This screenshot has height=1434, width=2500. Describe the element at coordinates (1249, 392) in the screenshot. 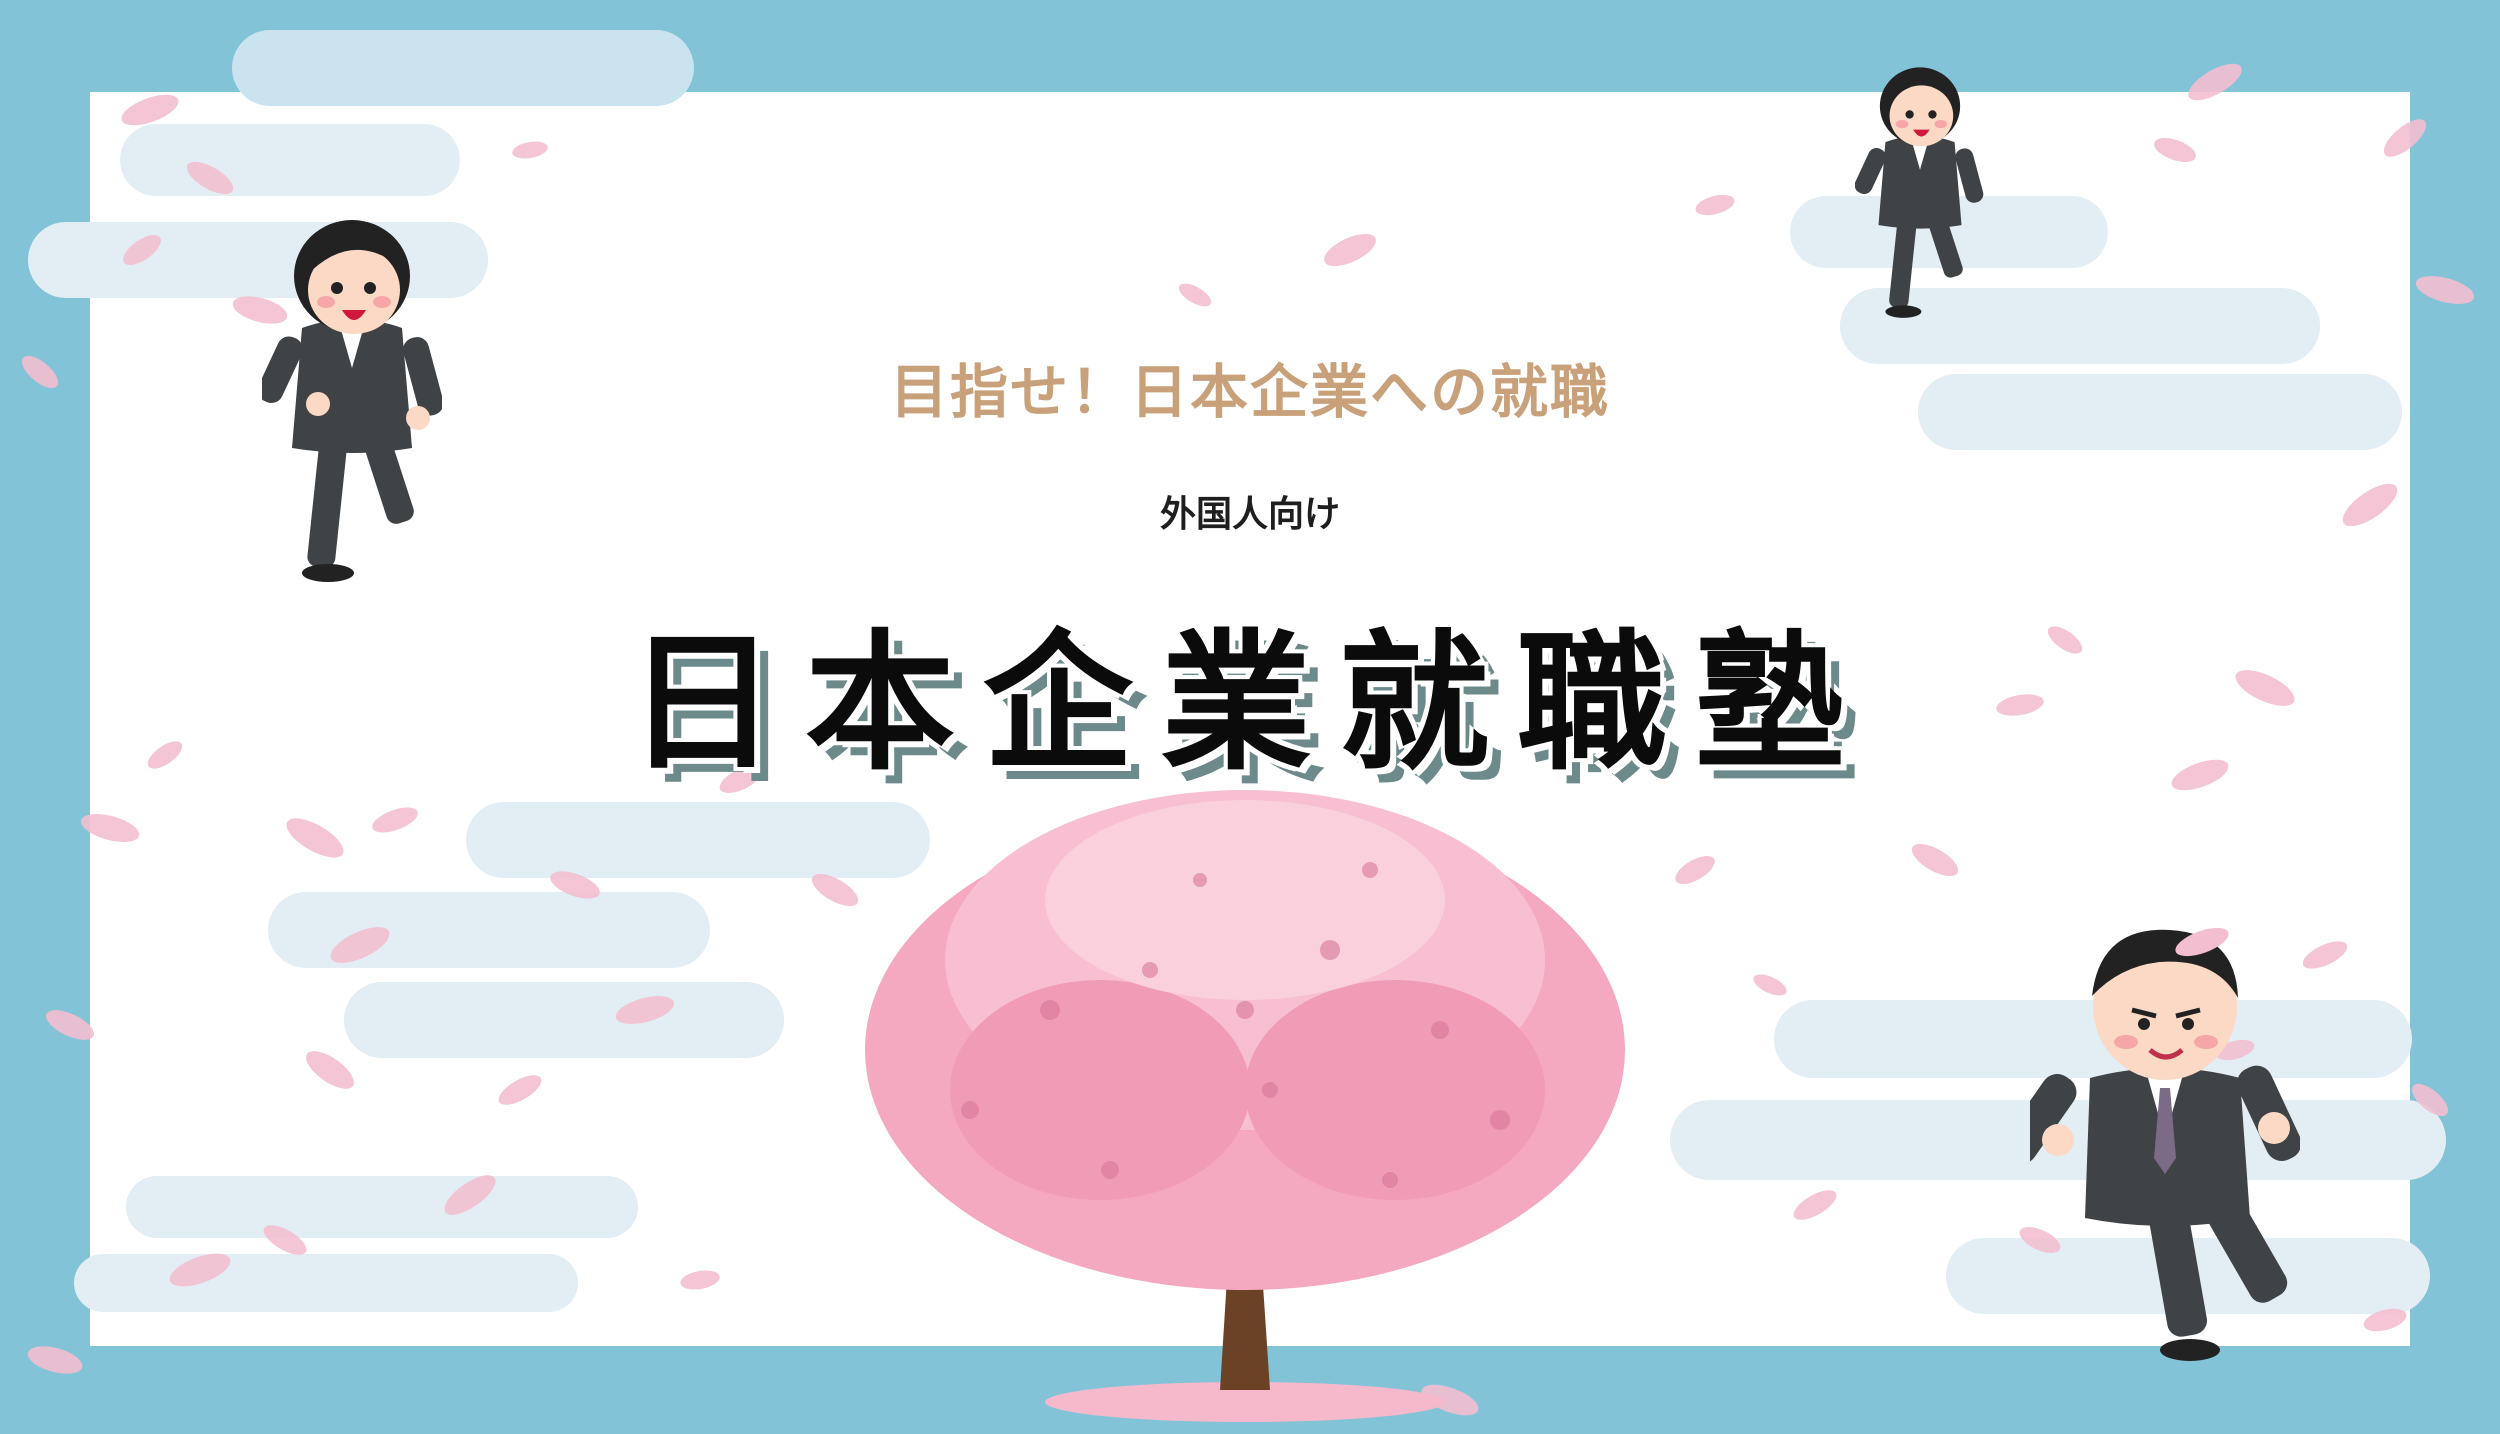

I see `banner-subtitle: 目指せ！日本企業への就職` at that location.